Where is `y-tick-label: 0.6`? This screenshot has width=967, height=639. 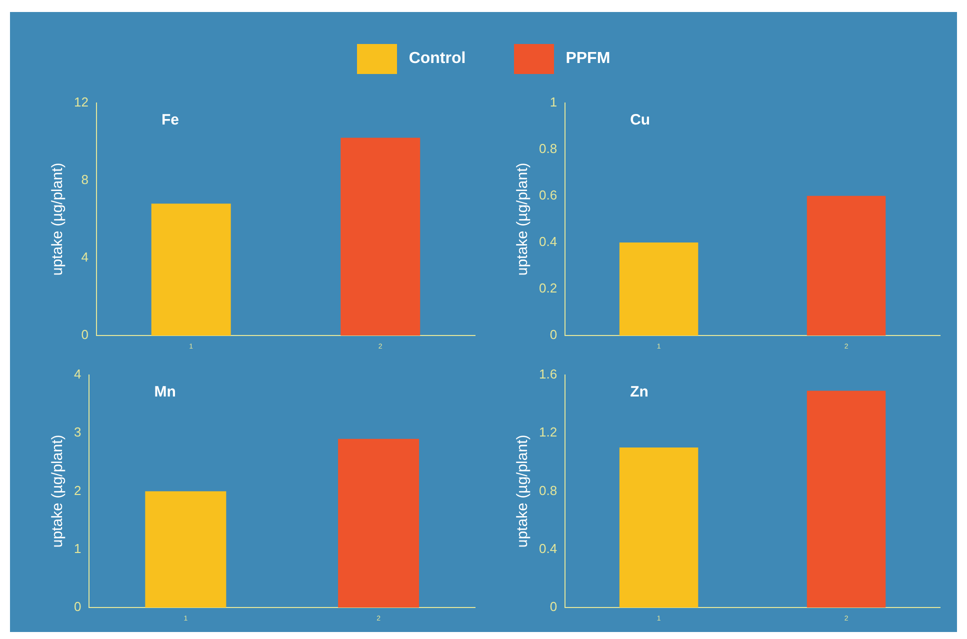 y-tick-label: 0.6 is located at coordinates (548, 195).